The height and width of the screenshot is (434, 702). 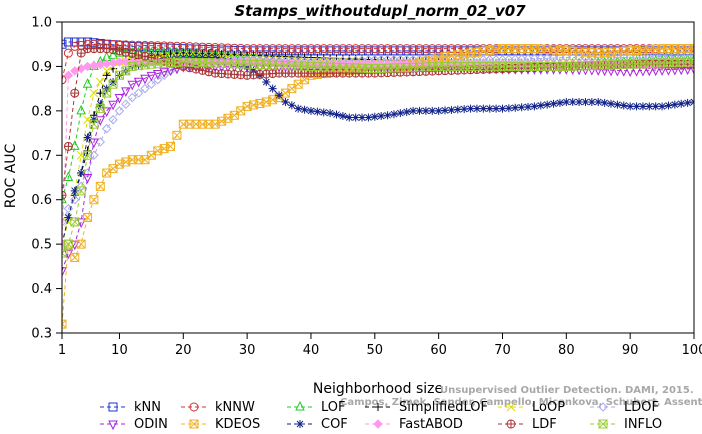 I want to click on legend-label-knnw: kNNW, so click(x=235, y=407).